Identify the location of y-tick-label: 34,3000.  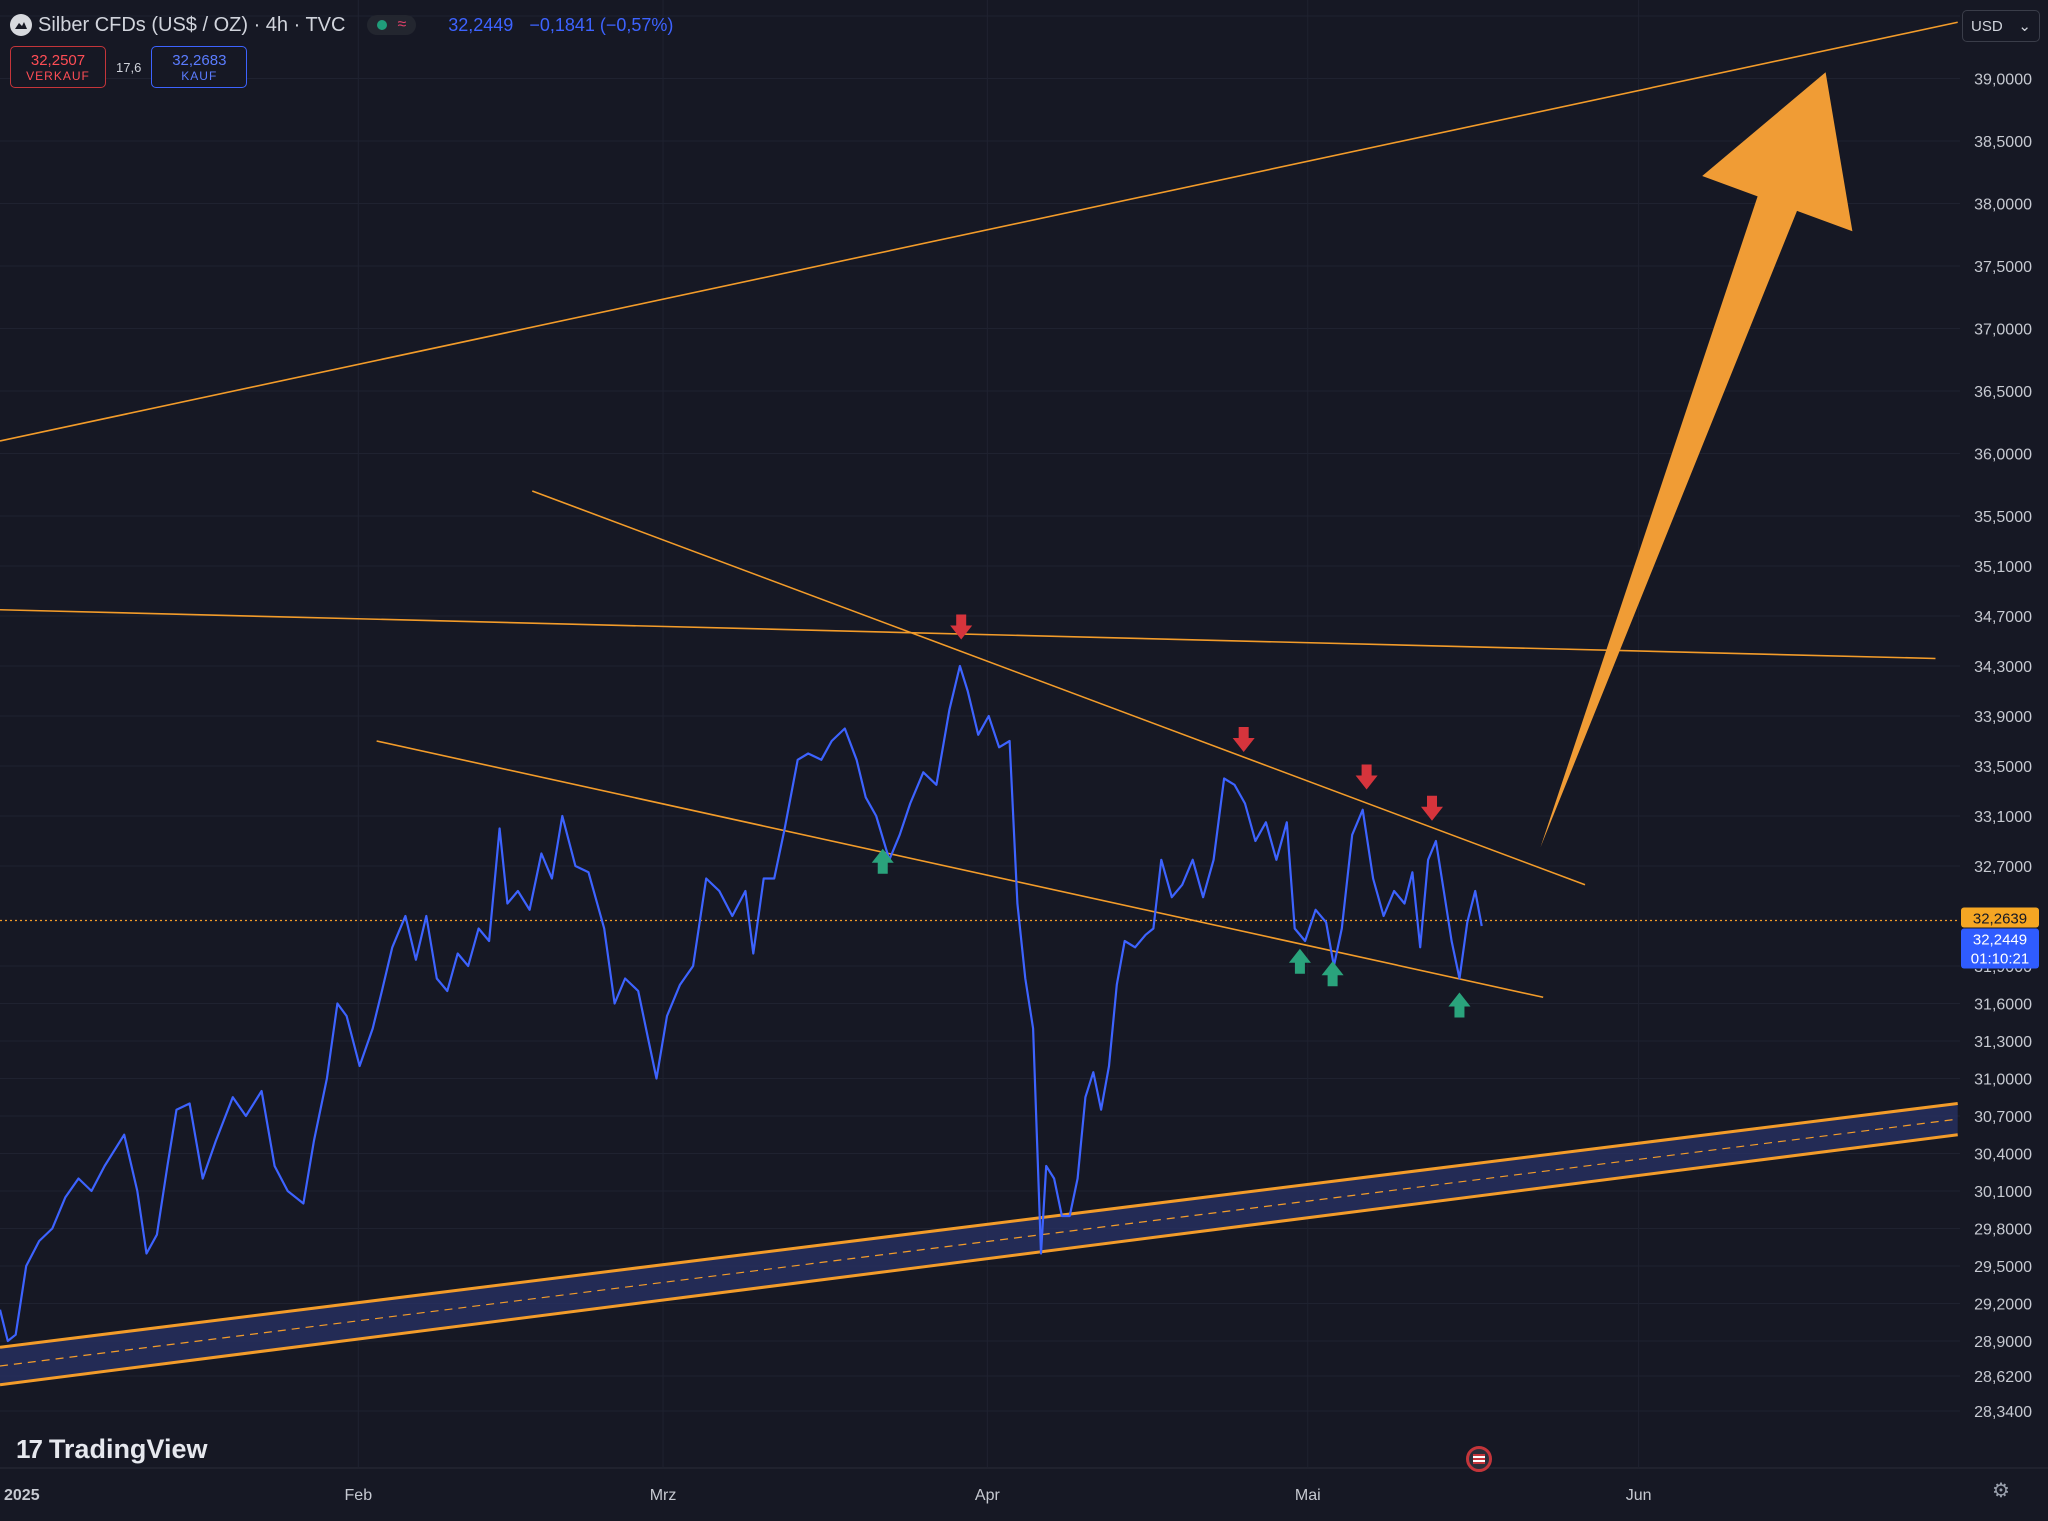
(2003, 667).